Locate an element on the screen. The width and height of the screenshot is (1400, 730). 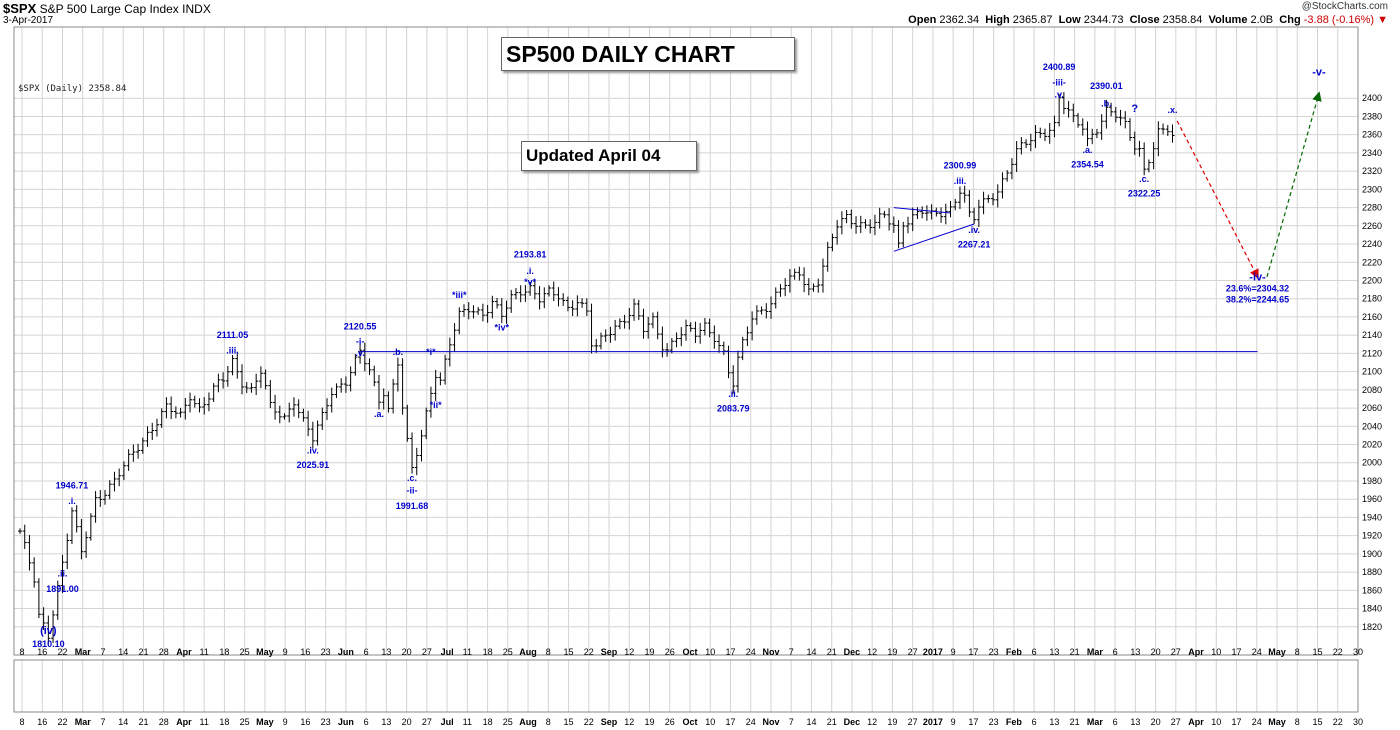
symbol-name: S&P 500 Large Cap Index is located at coordinates (109, 9).